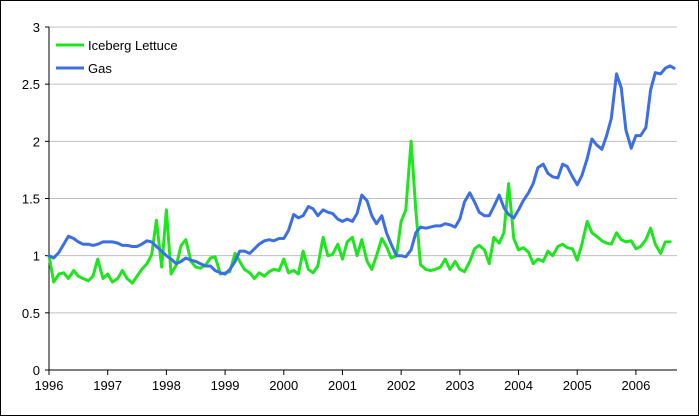 Image resolution: width=699 pixels, height=416 pixels. Describe the element at coordinates (107, 385) in the screenshot. I see `x-tick-label: 1997` at that location.